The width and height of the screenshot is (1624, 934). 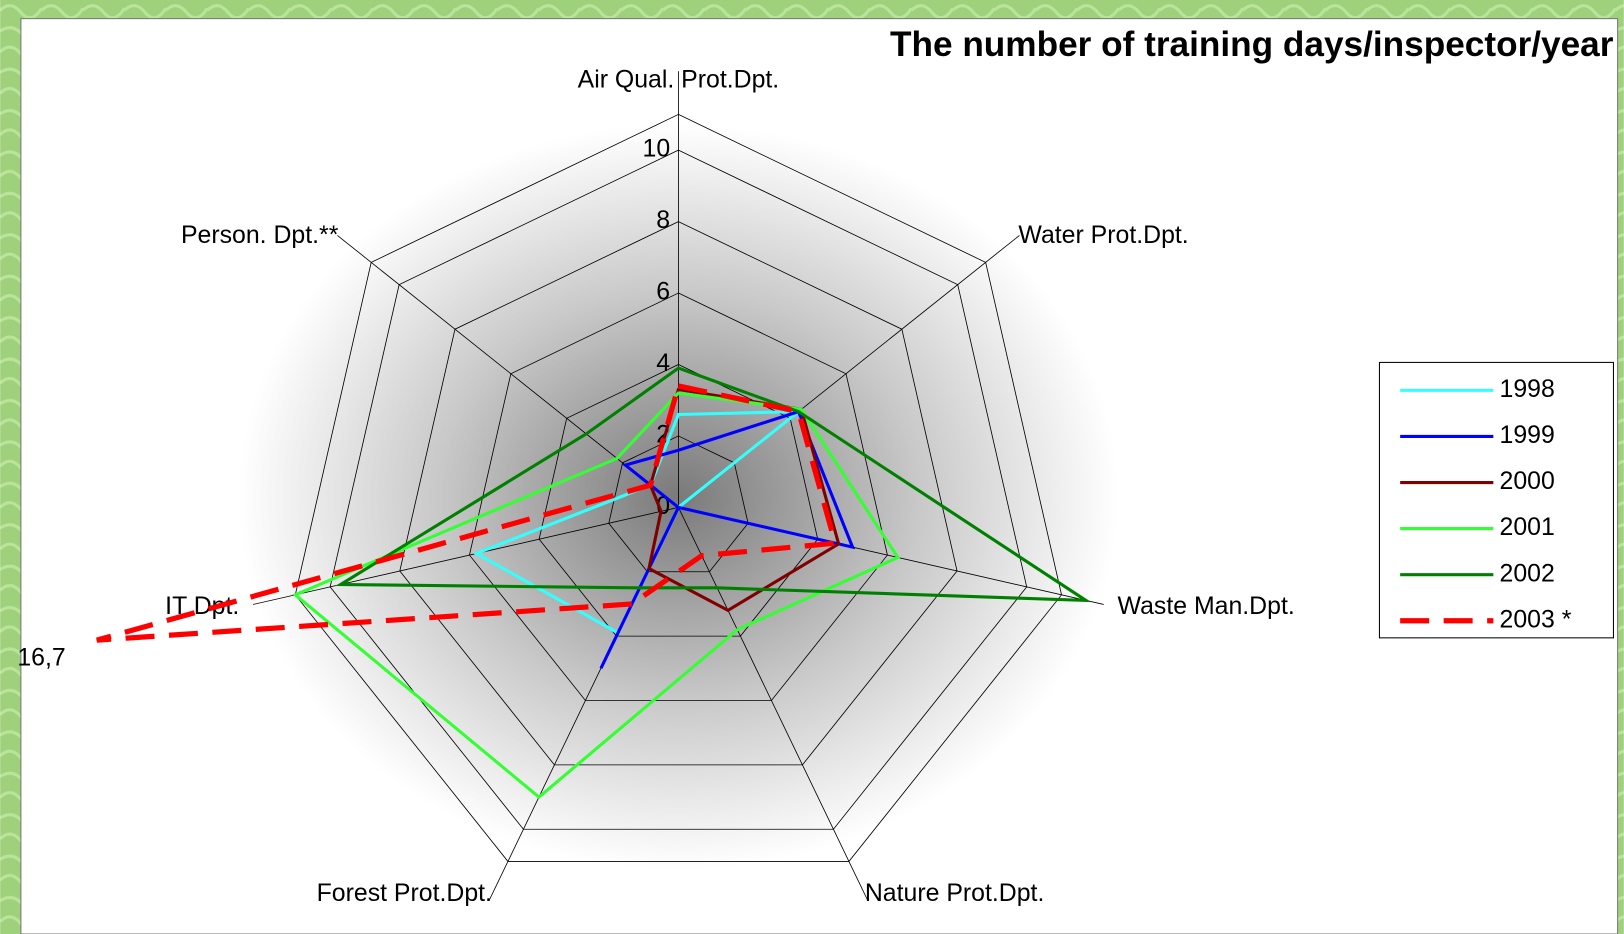 What do you see at coordinates (1527, 573) in the screenshot?
I see `legend-label: 2002` at bounding box center [1527, 573].